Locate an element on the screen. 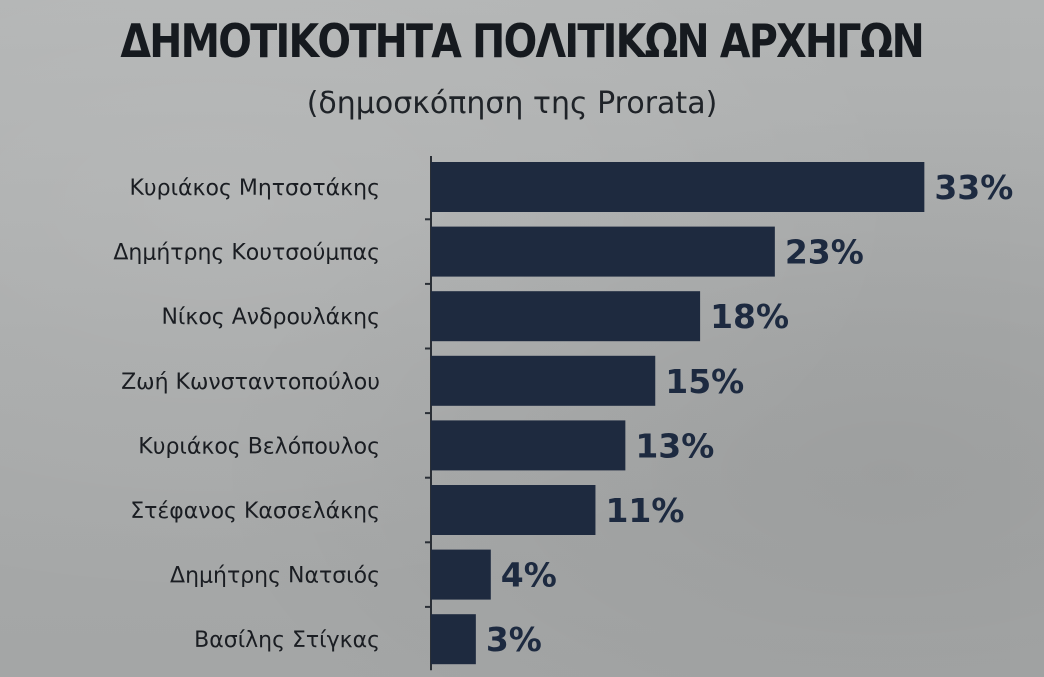 Image resolution: width=1044 pixels, height=677 pixels. chart-title: ΔΗΜΟΤΙΚΟΤΗΤΑ ΠΟΛΙΤΙΚΩΝ ΑΡΧΗΓΩΝ is located at coordinates (522, 41).